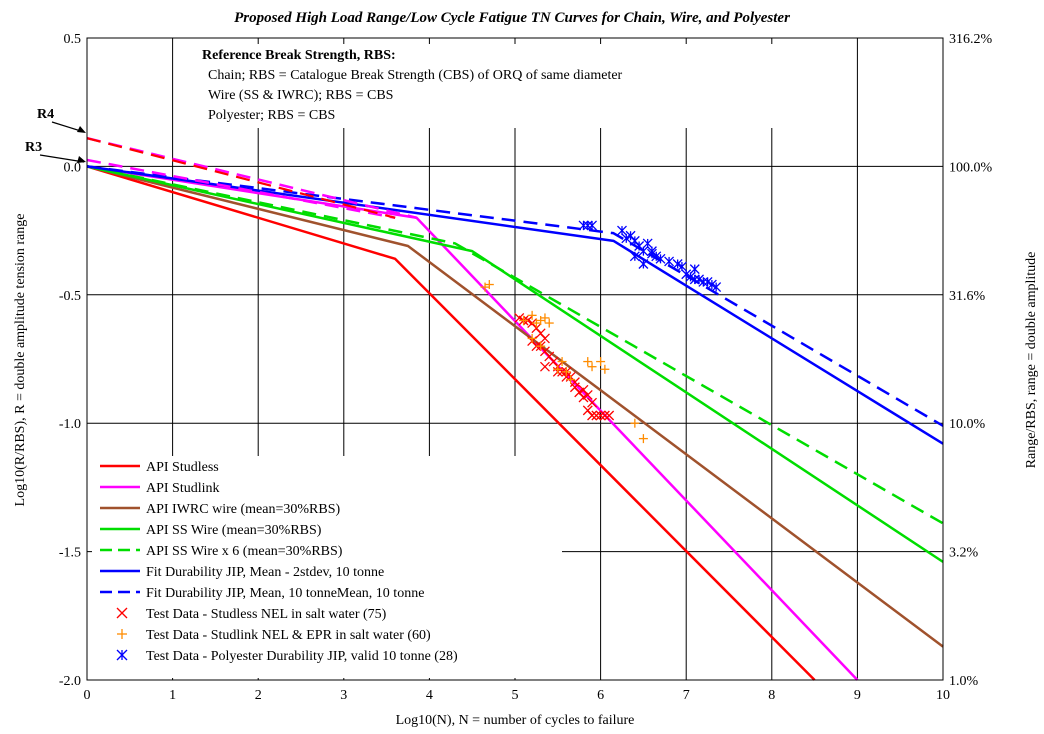 The image size is (1044, 734). Describe the element at coordinates (515, 695) in the screenshot. I see `x-tick-label: 5` at that location.